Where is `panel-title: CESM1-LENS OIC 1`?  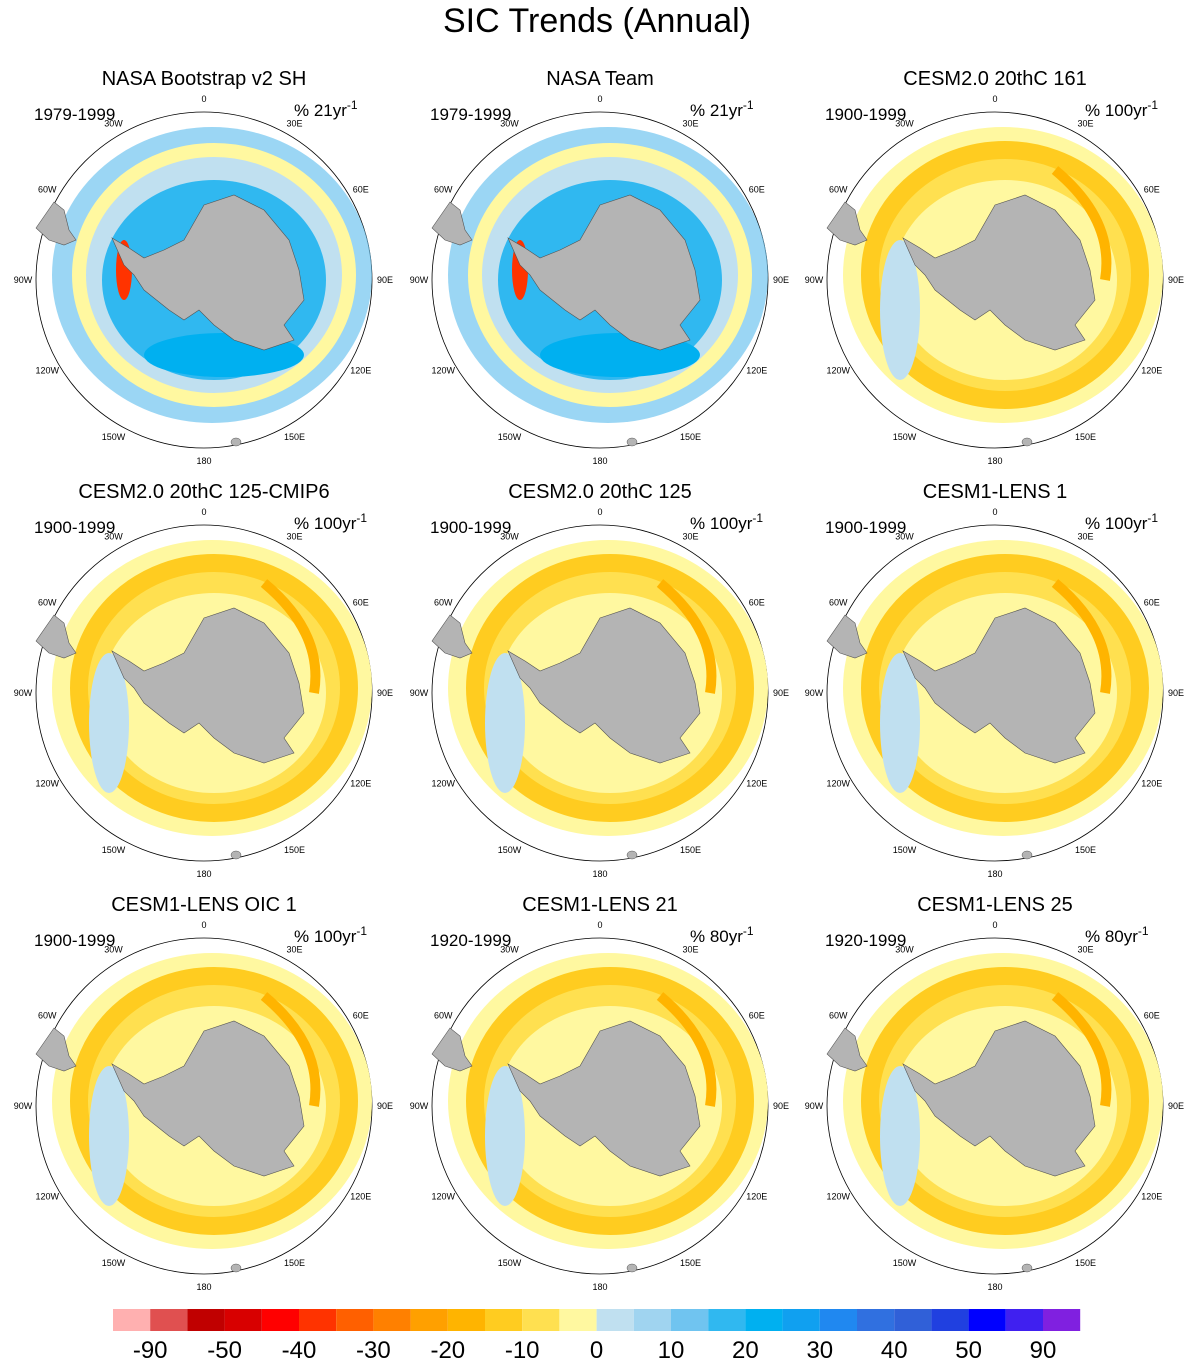 panel-title: CESM1-LENS OIC 1 is located at coordinates (204, 905).